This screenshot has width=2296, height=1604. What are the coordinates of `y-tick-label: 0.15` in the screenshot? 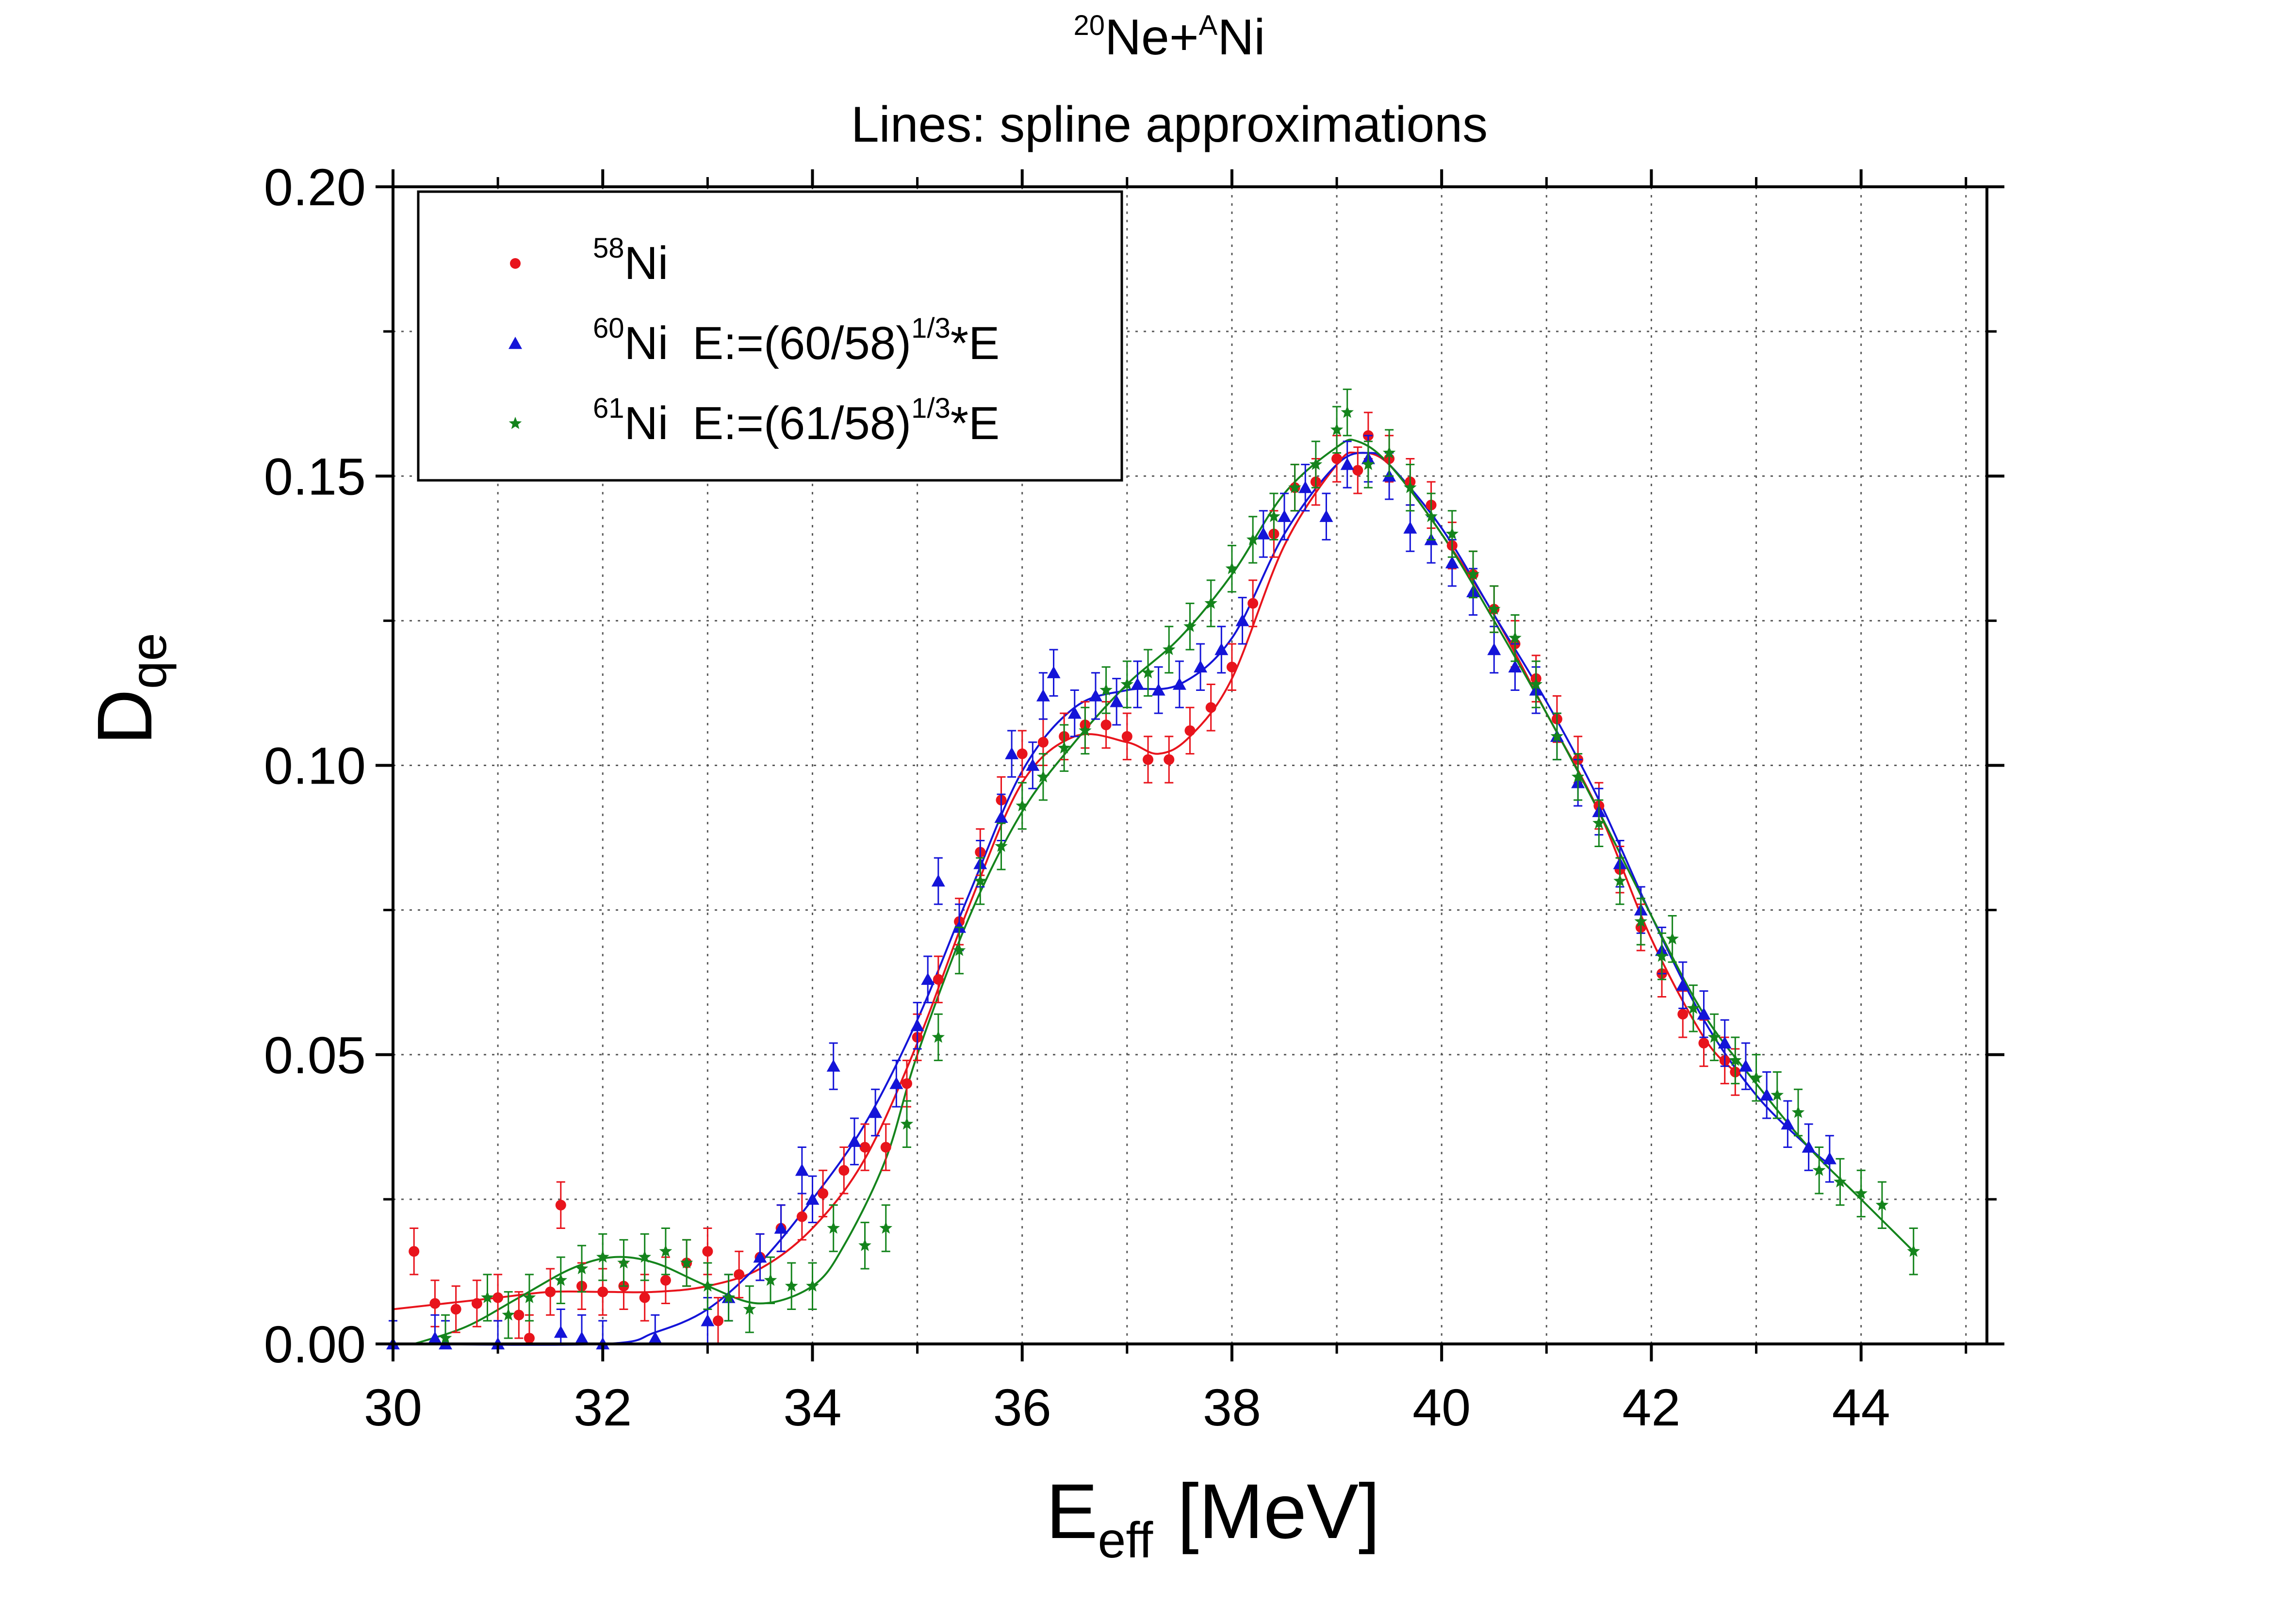 It's located at (315, 476).